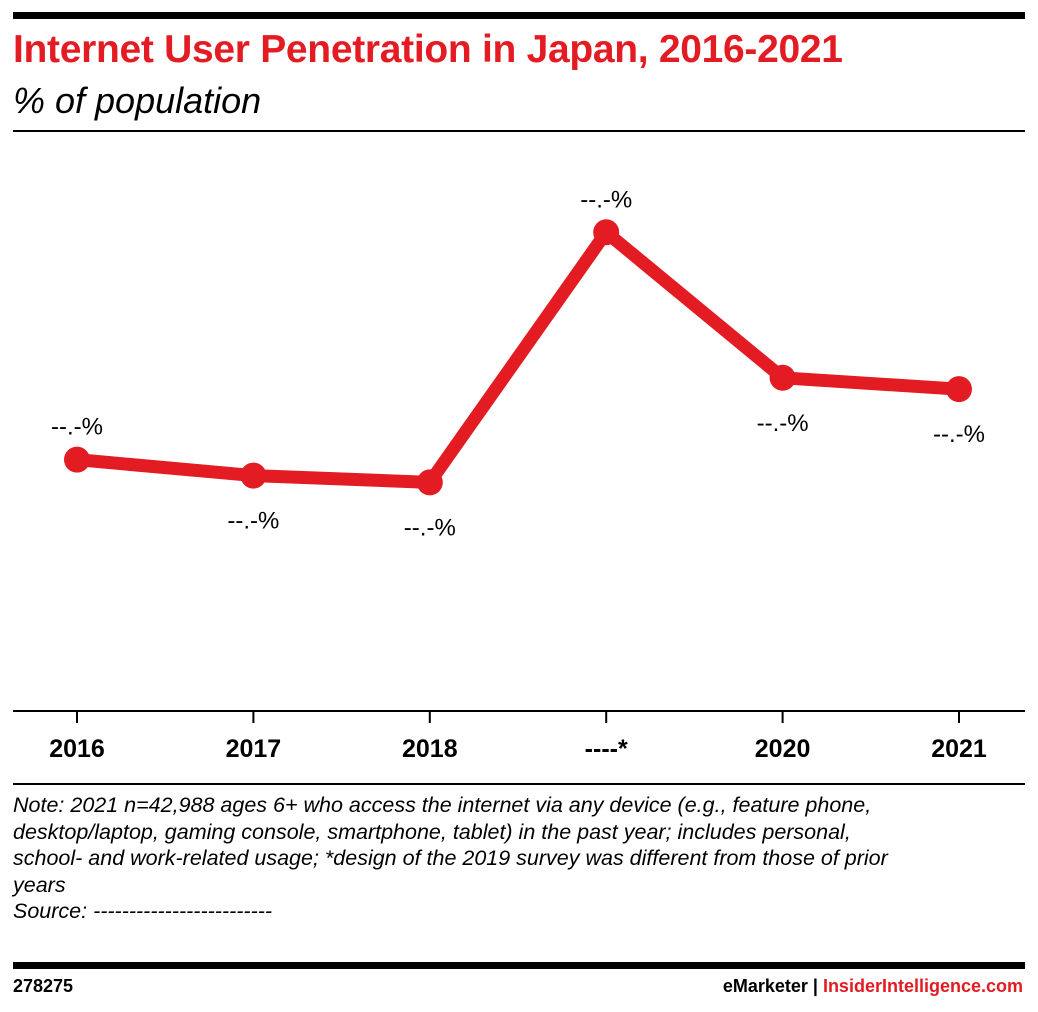 This screenshot has width=1038, height=1012. What do you see at coordinates (143, 911) in the screenshot?
I see `source-line: Source: -------------------------` at bounding box center [143, 911].